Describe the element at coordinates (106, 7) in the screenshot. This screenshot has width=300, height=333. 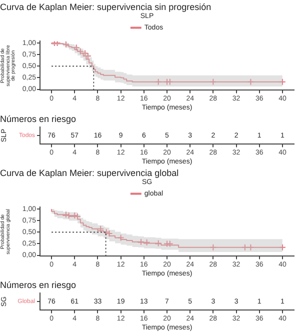
I see `chart-title: Curva de Kaplan Meier: supervivencia sin progresión` at that location.